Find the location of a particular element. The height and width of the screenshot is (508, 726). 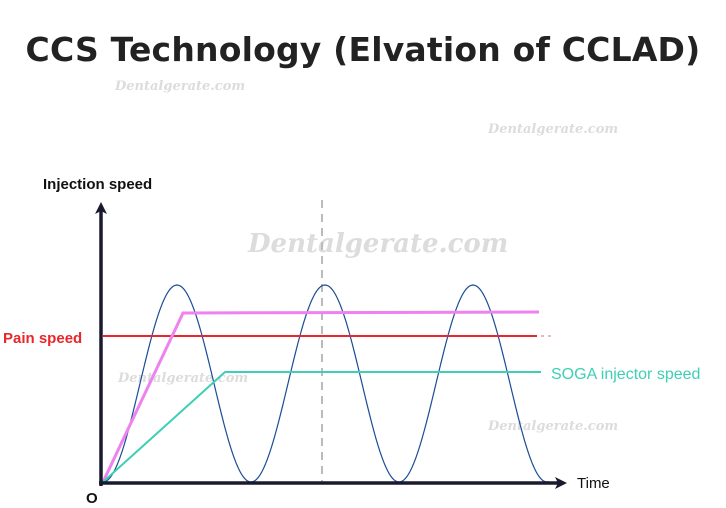

origin-label: O is located at coordinates (92, 498).